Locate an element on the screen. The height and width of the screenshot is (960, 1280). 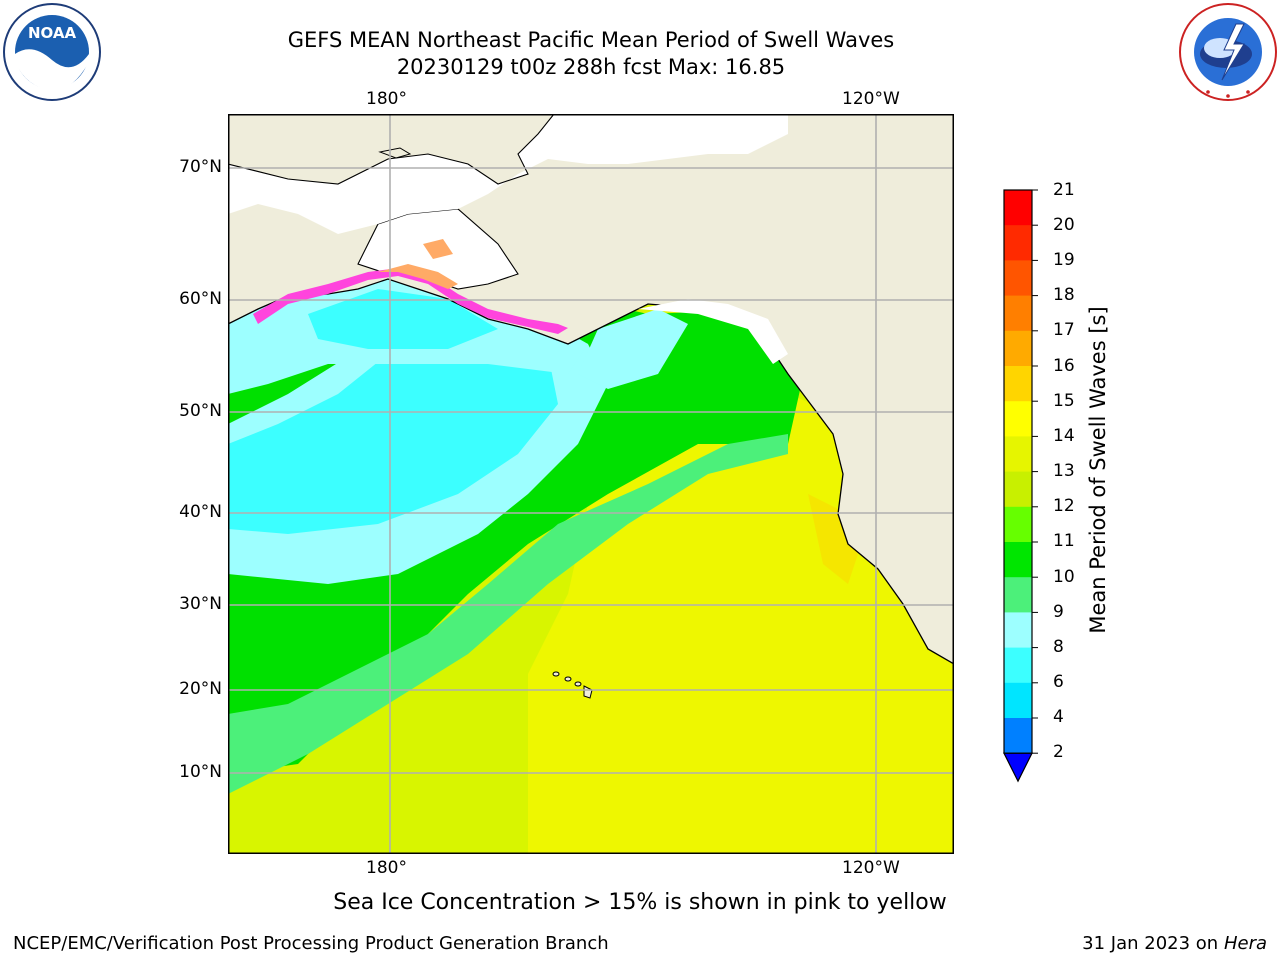
lat-label-10n: 10°N is located at coordinates (200, 772).